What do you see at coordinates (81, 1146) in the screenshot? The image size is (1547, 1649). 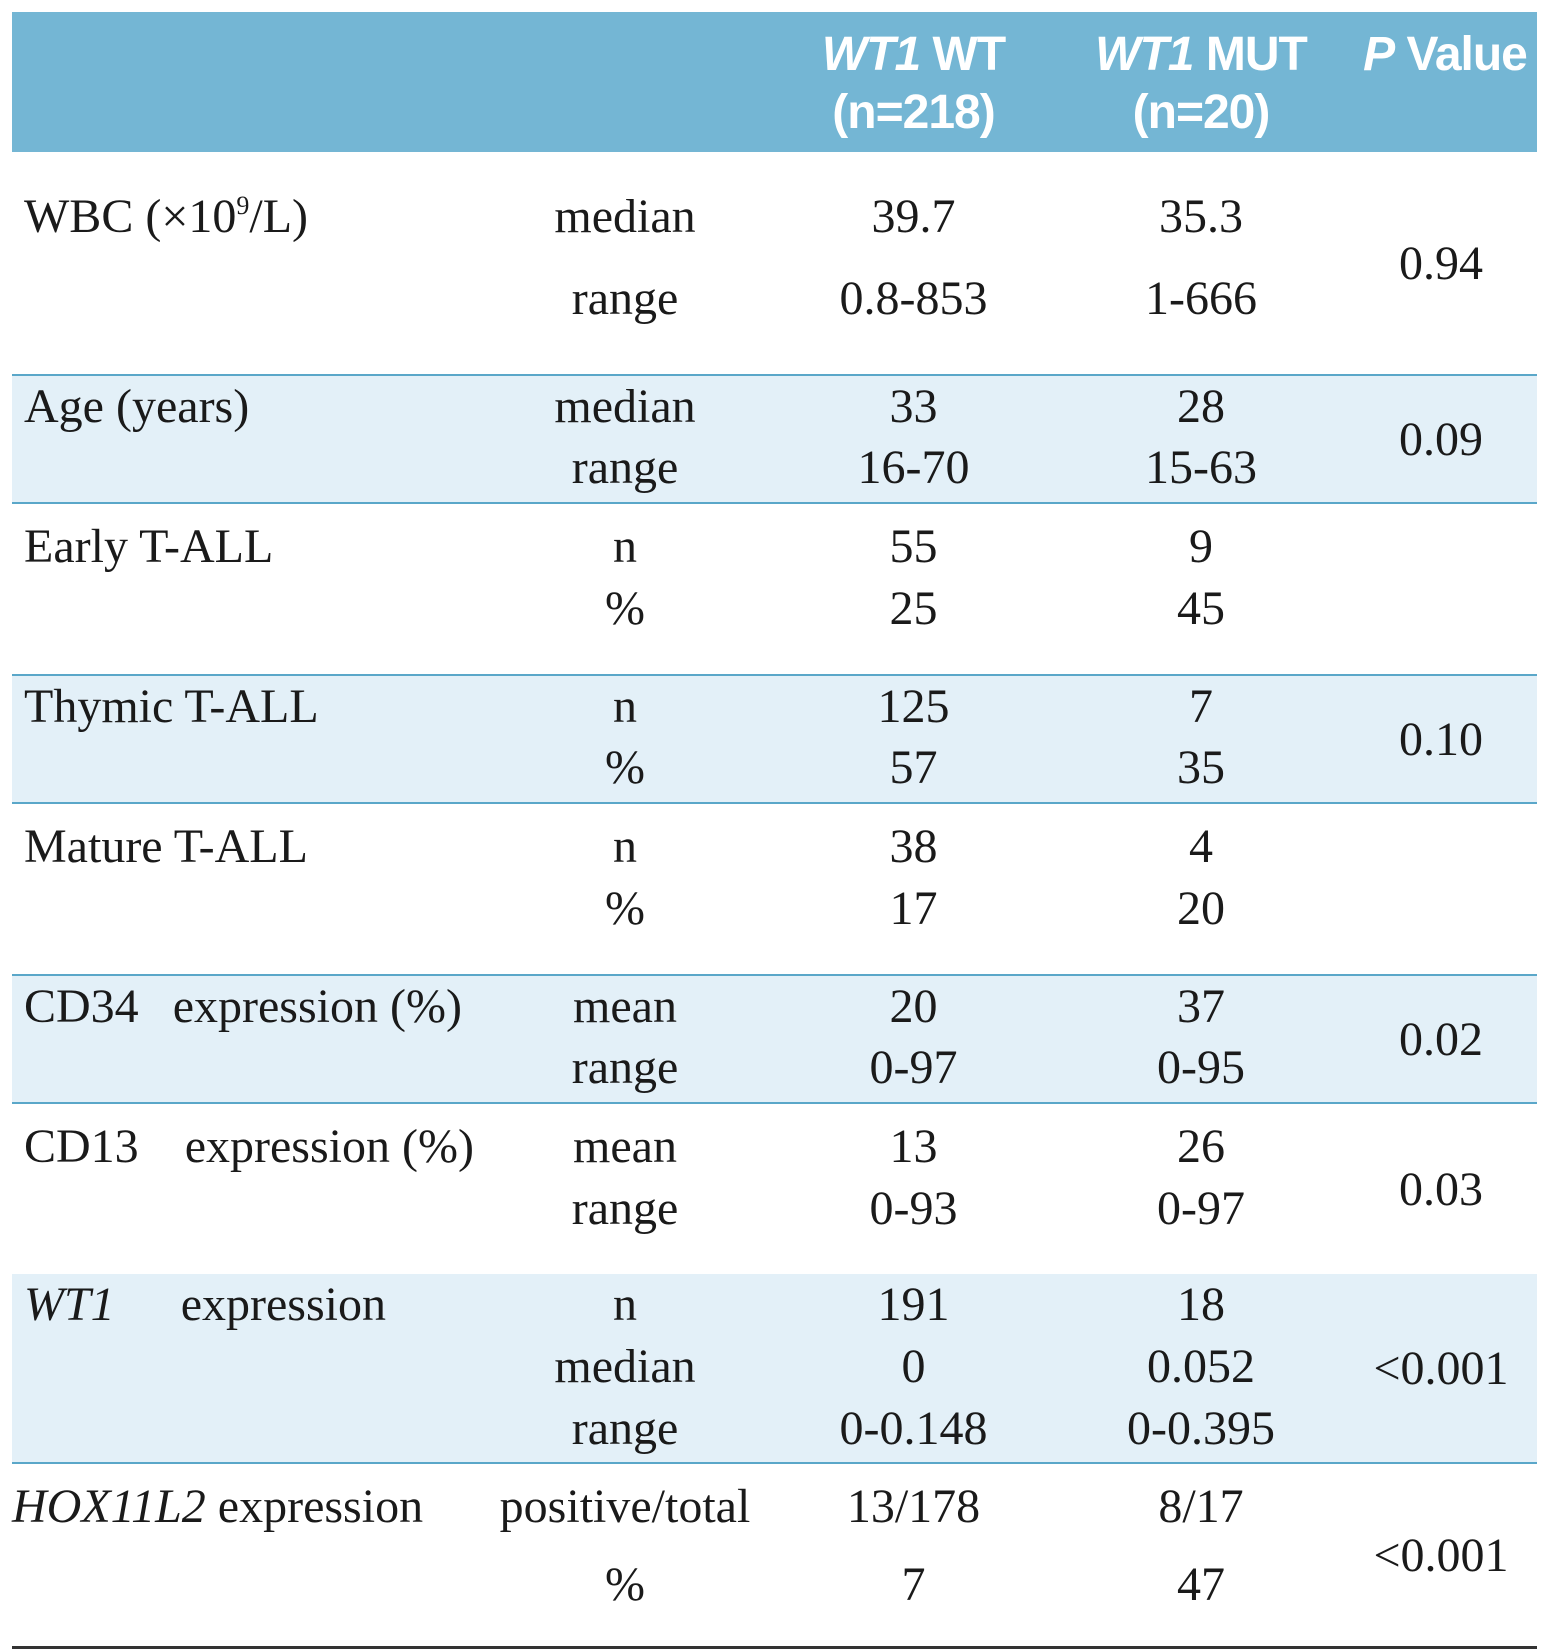 I see `cd13-label-a: CD13` at bounding box center [81, 1146].